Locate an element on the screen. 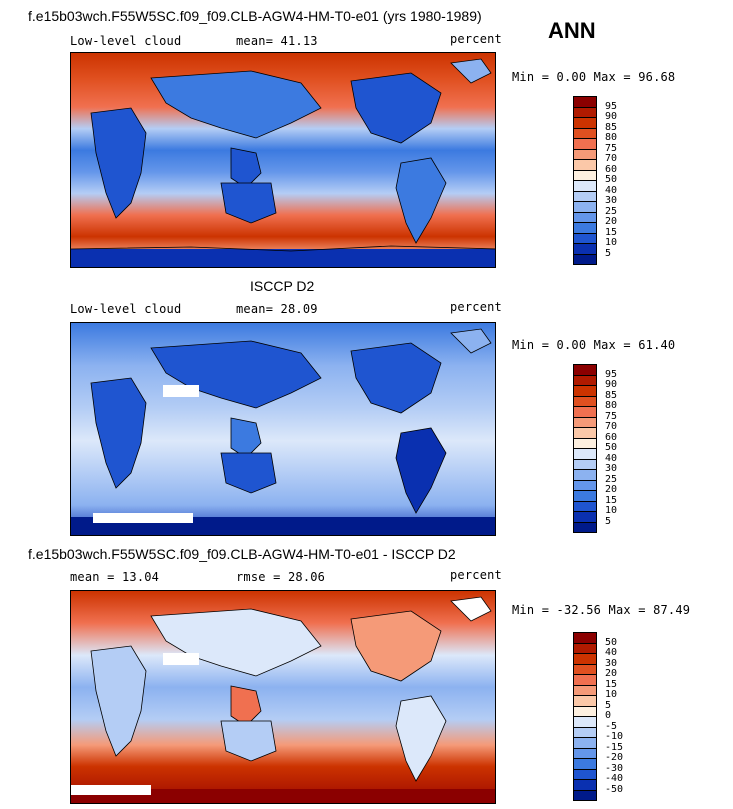 The height and width of the screenshot is (809, 733). panel-2-title: ISCCP D2 is located at coordinates (282, 286).